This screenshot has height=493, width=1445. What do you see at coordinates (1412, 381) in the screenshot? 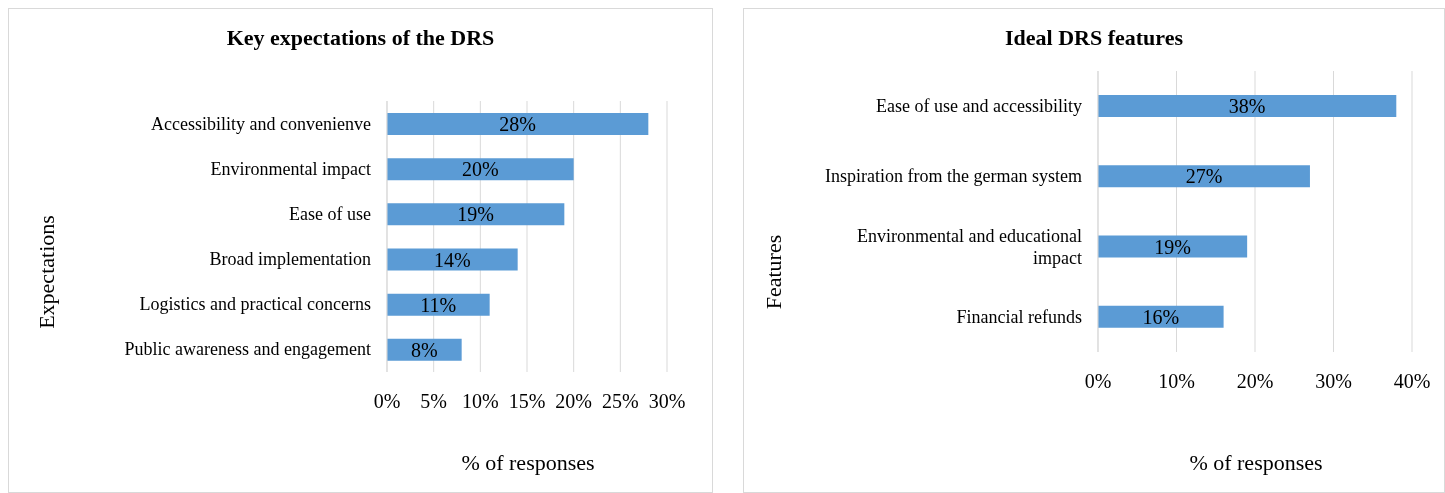
I see `x-tick-label: 40%` at bounding box center [1412, 381].